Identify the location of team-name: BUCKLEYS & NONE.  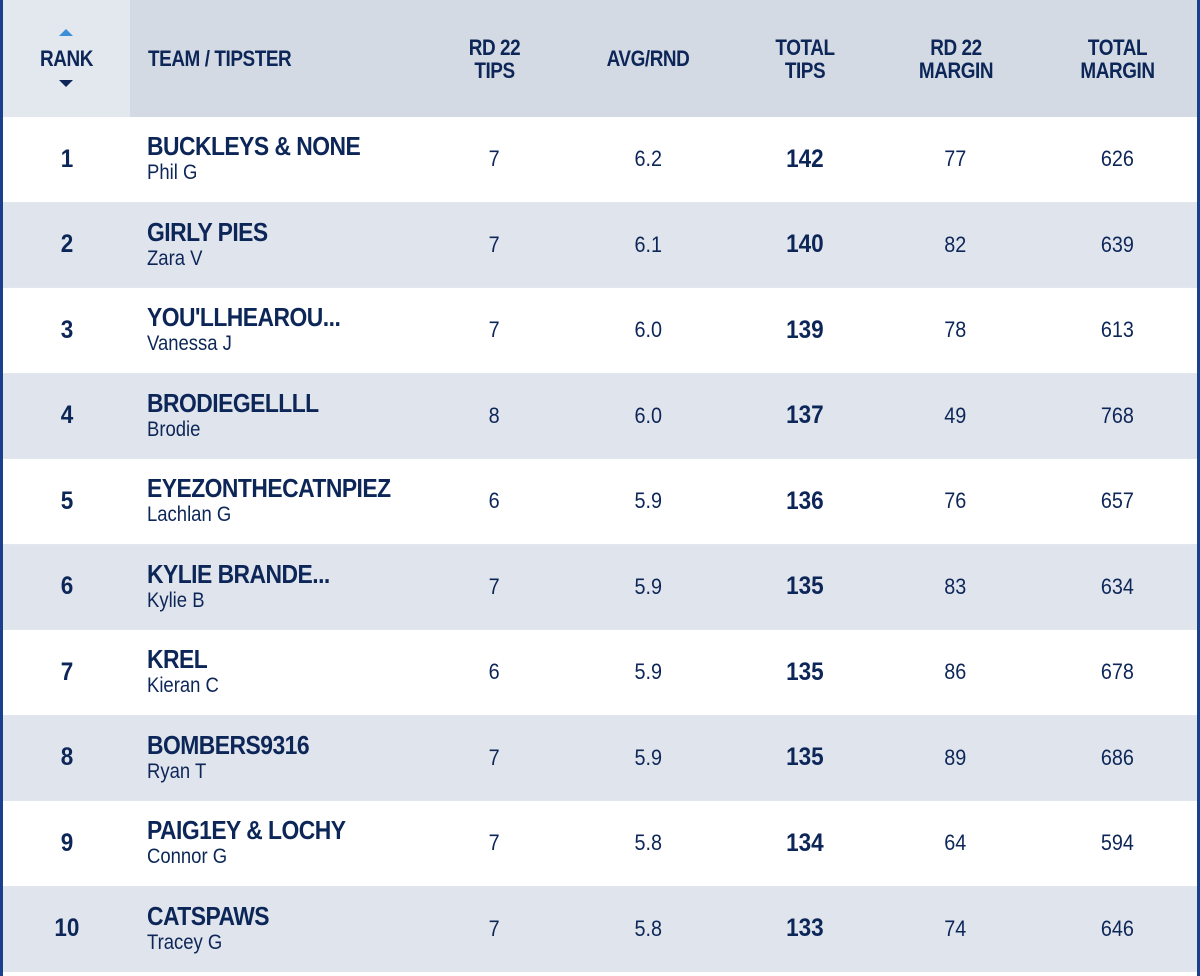
(254, 146).